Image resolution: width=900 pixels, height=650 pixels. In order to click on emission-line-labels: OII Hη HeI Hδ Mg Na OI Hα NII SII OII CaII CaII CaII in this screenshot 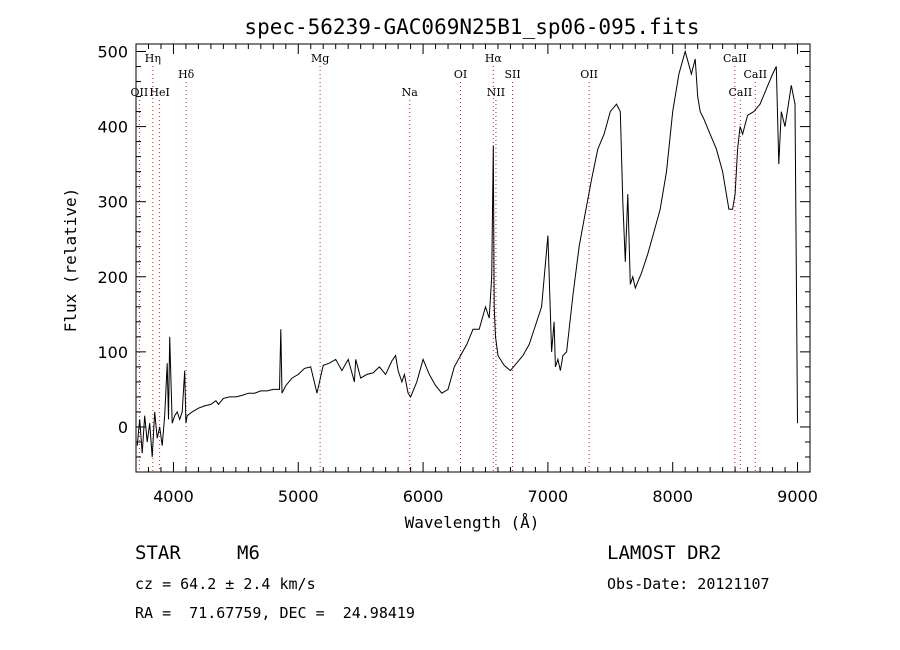, I will do `click(449, 75)`.